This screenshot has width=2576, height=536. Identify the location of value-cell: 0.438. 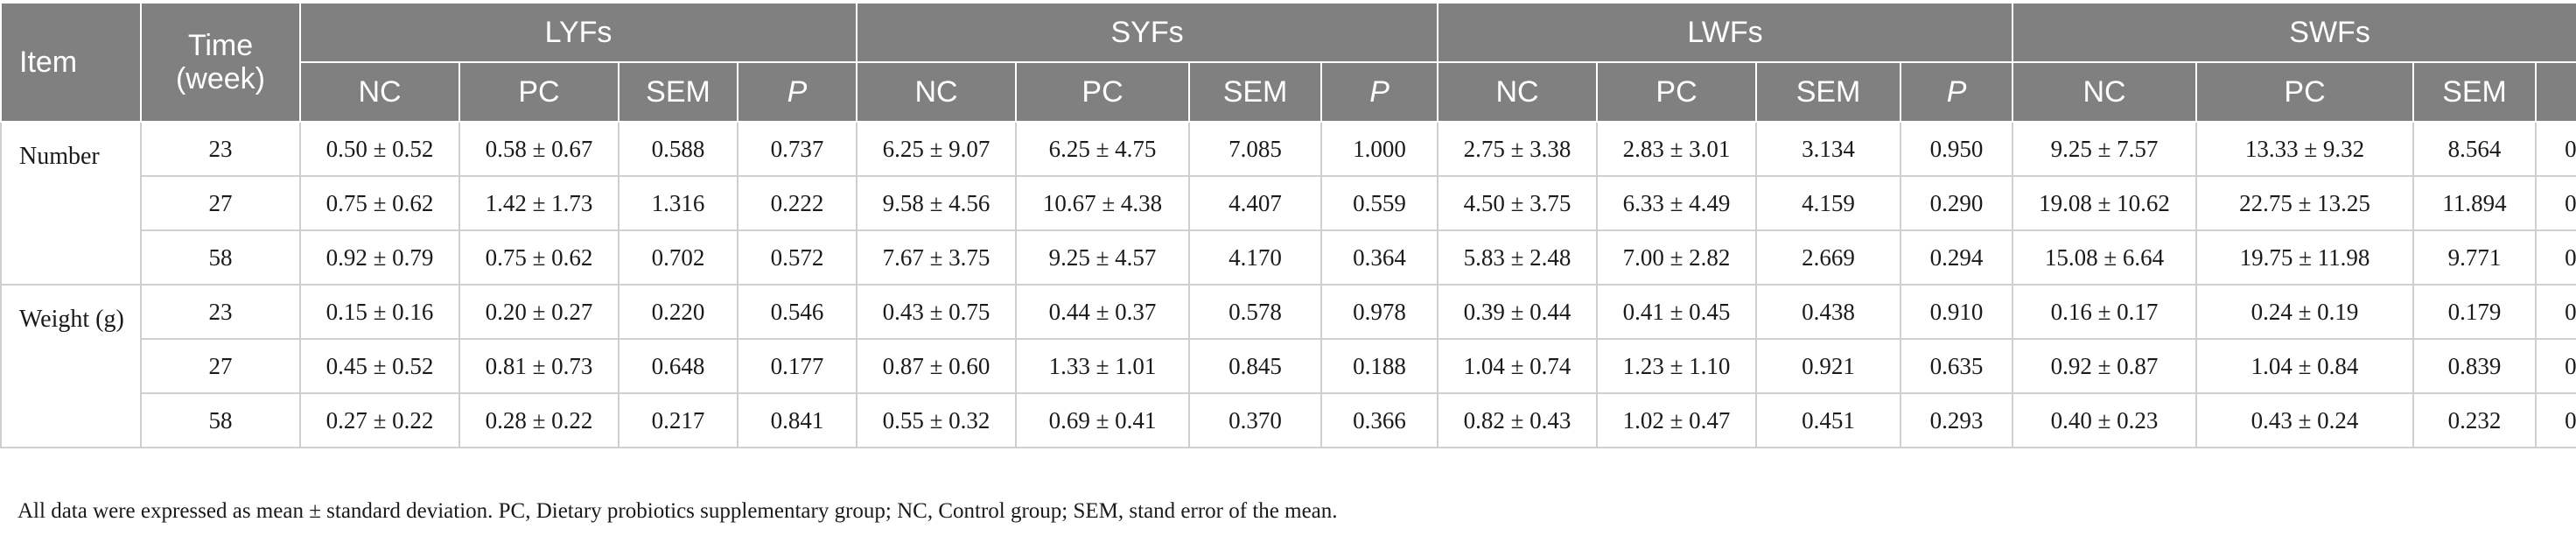
(1828, 312).